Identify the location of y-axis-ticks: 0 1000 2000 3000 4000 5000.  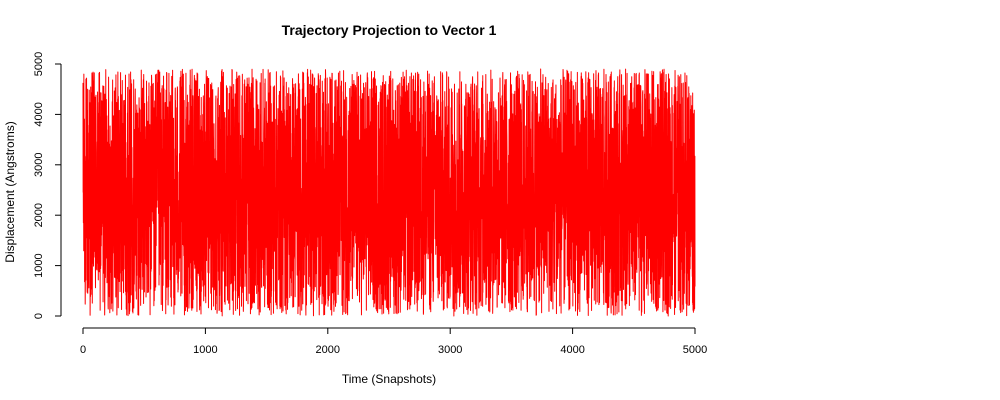
(47, 185).